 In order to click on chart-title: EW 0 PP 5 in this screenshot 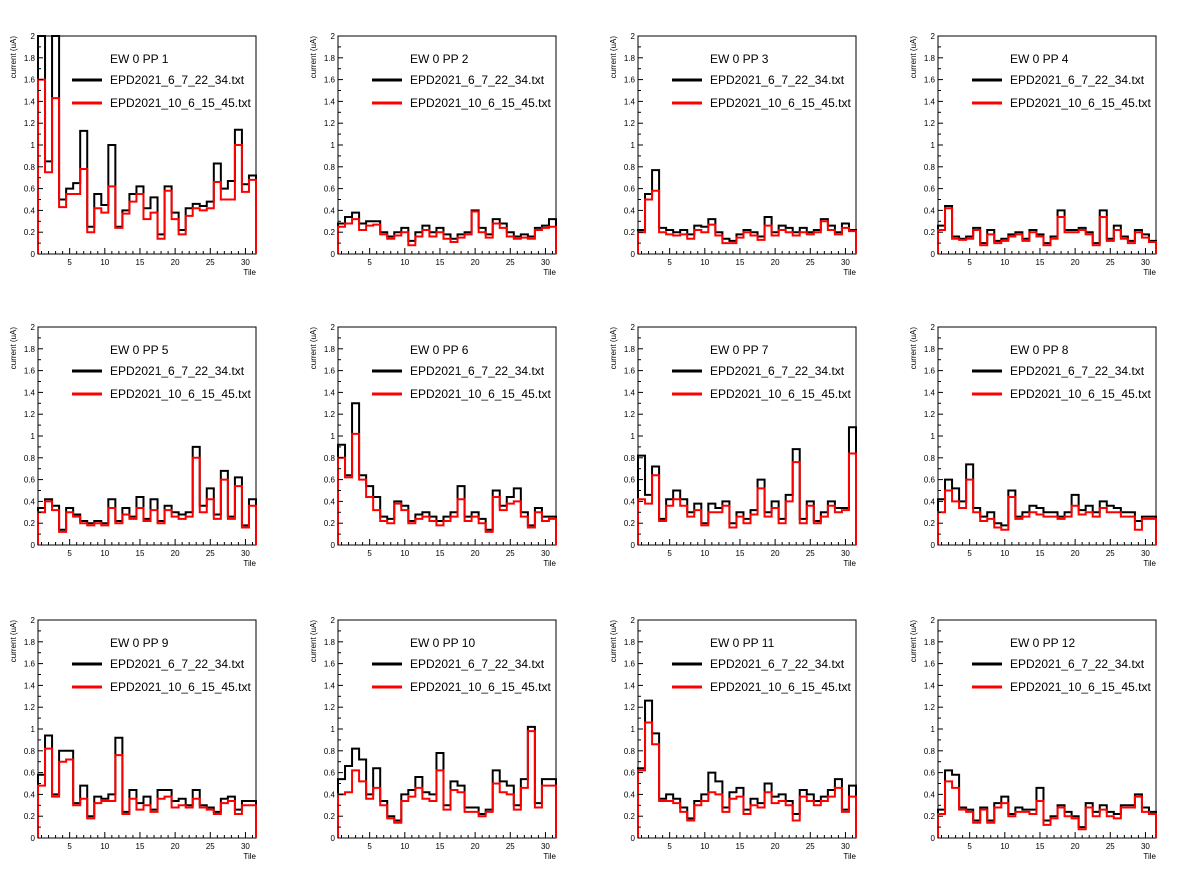, I will do `click(139, 350)`.